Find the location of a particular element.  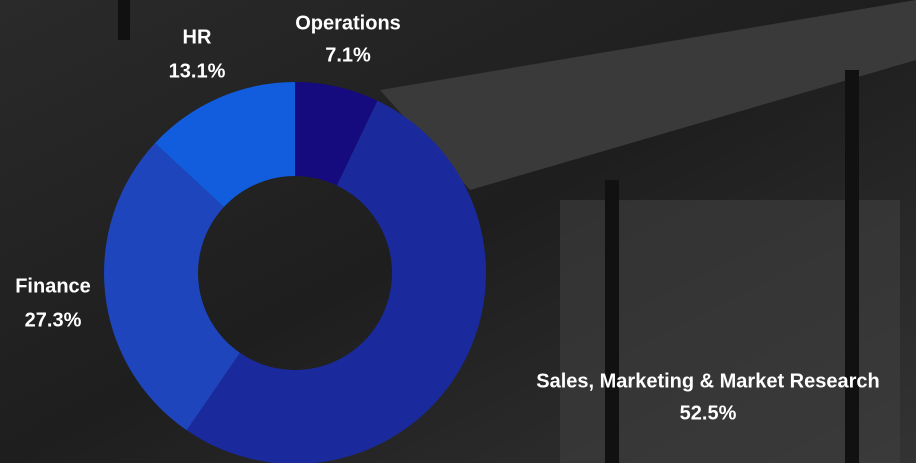

slice-label: Operations is located at coordinates (348, 23).